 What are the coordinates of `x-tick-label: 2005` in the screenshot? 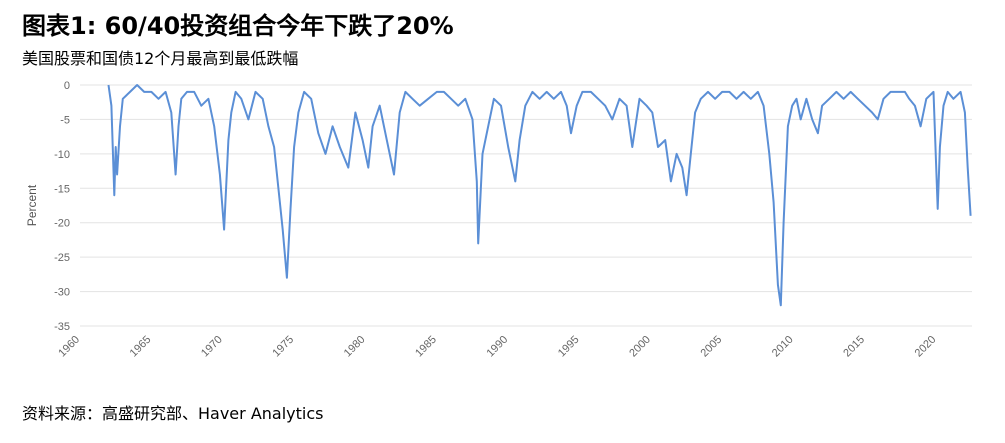 It's located at (712, 347).